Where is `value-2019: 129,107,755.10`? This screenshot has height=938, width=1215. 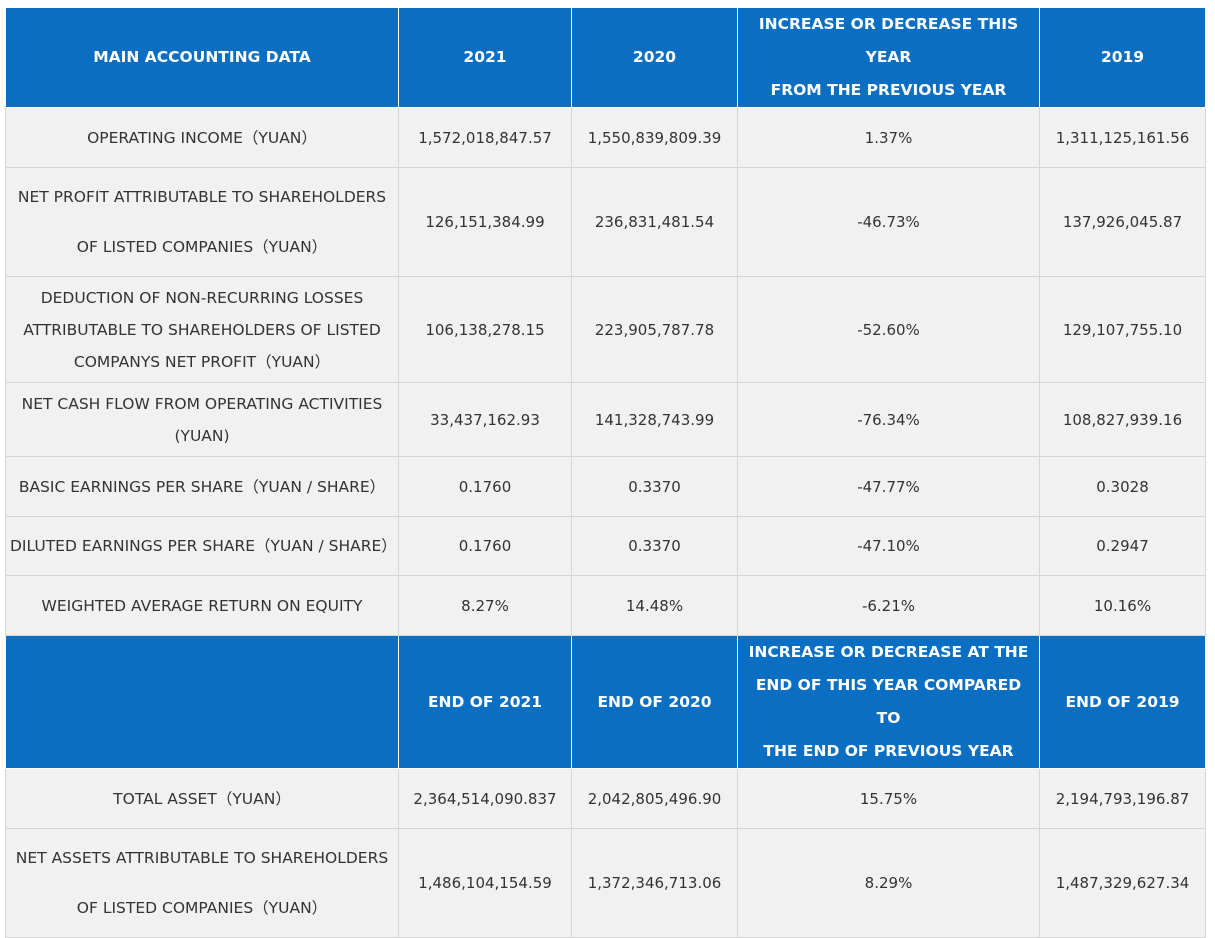
value-2019: 129,107,755.10 is located at coordinates (1122, 329).